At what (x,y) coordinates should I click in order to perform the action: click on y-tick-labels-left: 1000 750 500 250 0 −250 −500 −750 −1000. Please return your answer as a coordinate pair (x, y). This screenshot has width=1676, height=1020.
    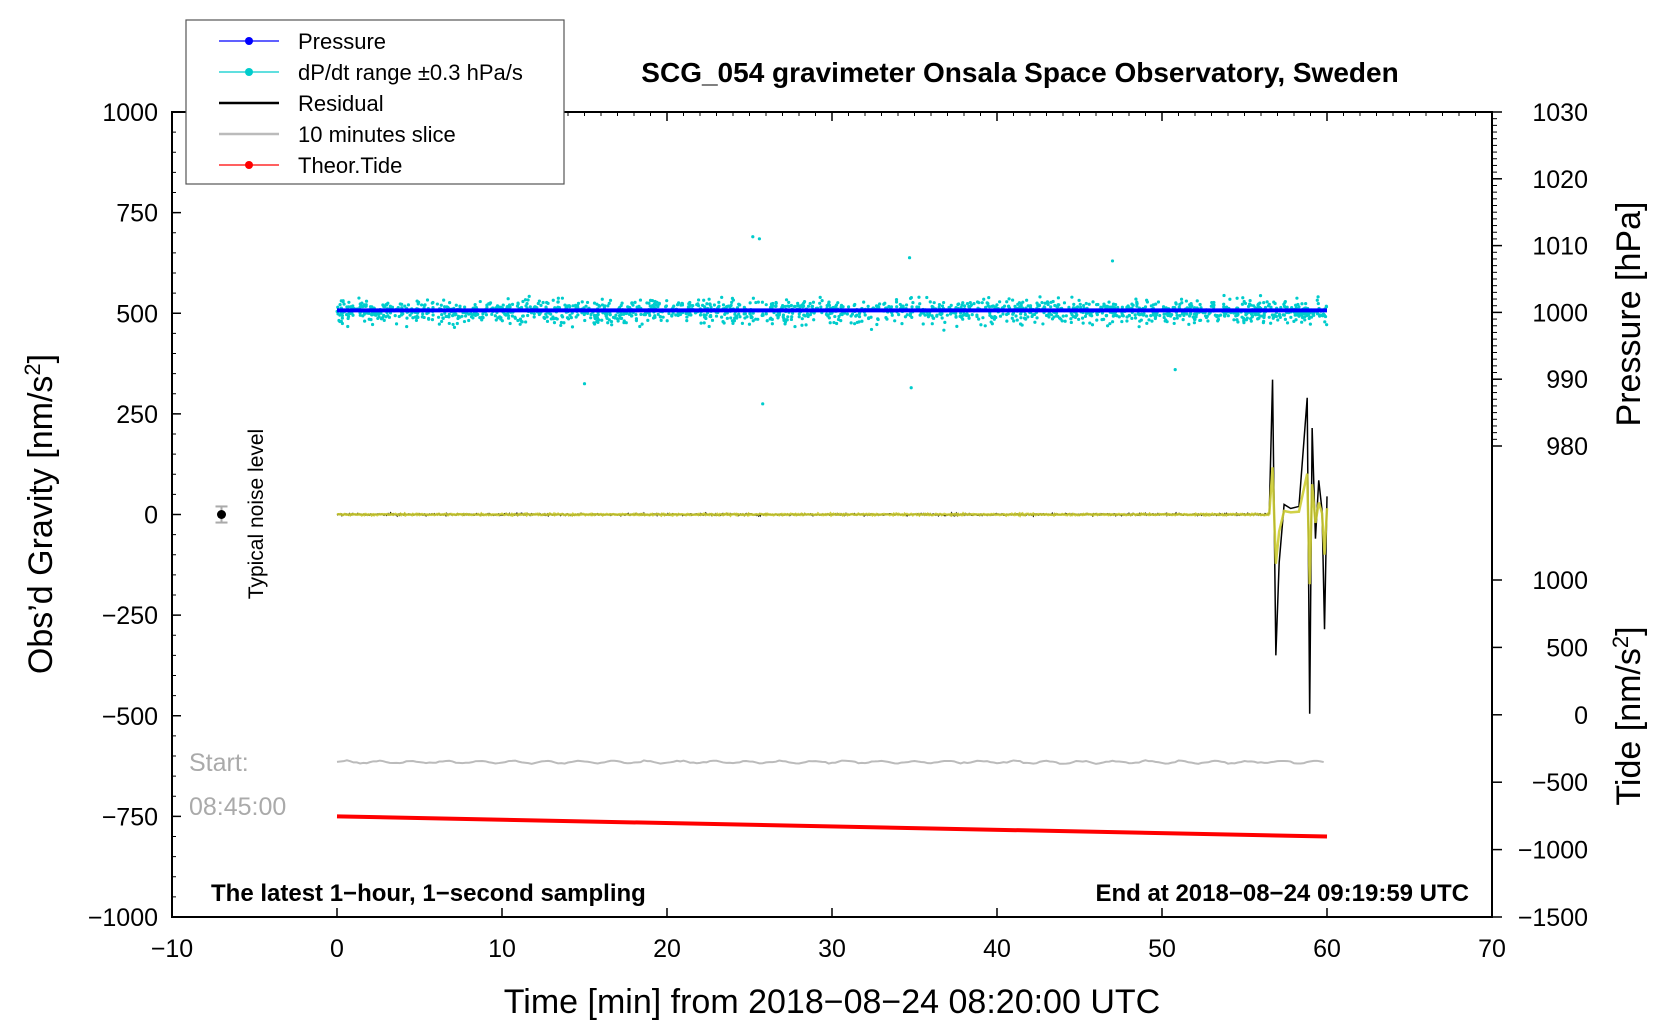
    Looking at the image, I should click on (123, 515).